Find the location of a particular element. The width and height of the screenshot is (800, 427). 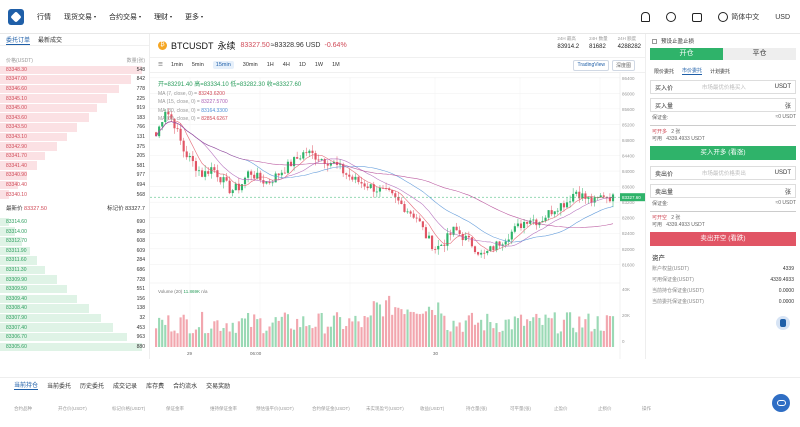

timeframe-1M: 1M is located at coordinates (336, 65).